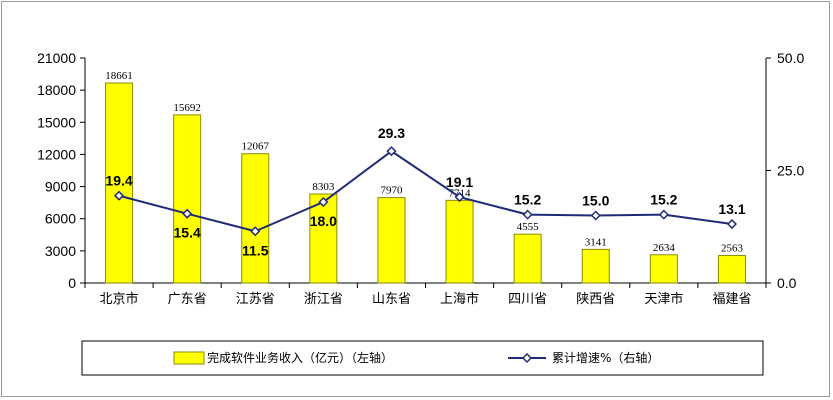  What do you see at coordinates (459, 197) in the screenshot?
I see `line-point-上海市` at bounding box center [459, 197].